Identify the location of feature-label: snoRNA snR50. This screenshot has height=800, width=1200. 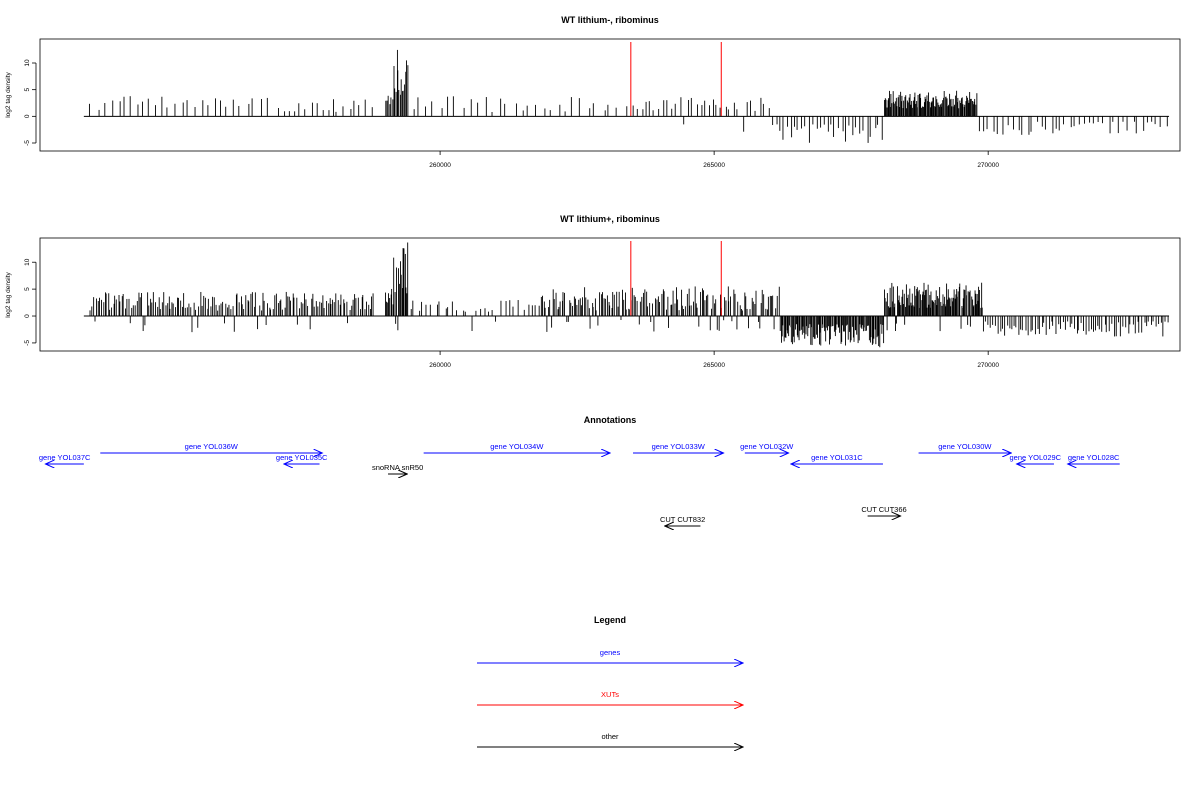
(397, 467).